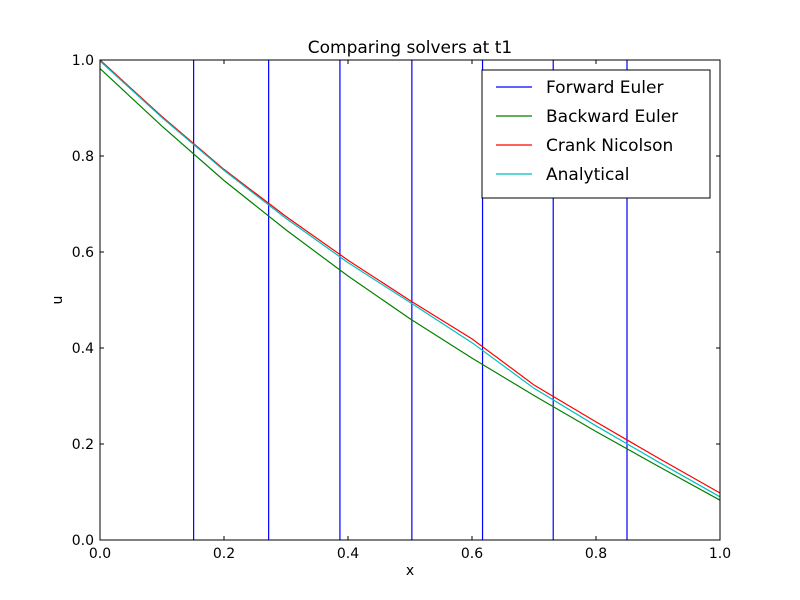  What do you see at coordinates (609, 146) in the screenshot?
I see `legend-label-2: Crank Nicolson` at bounding box center [609, 146].